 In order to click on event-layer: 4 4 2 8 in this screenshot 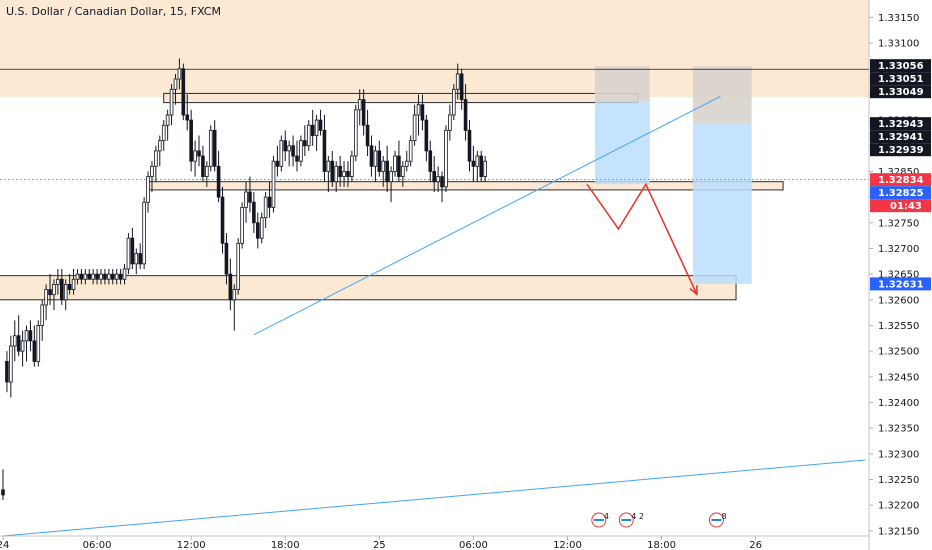, I will do `click(659, 520)`.